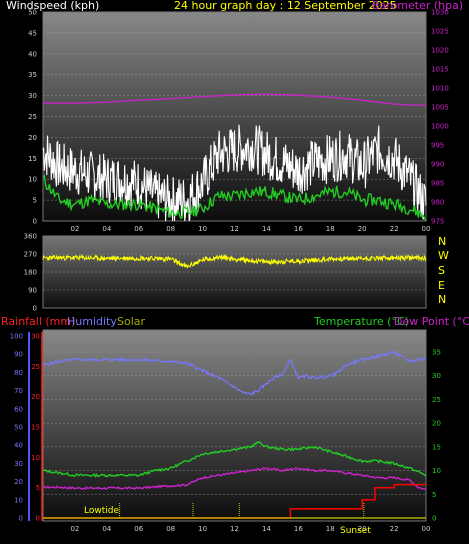  Describe the element at coordinates (18, 409) in the screenshot. I see `humidity-tick-label: 60` at that location.